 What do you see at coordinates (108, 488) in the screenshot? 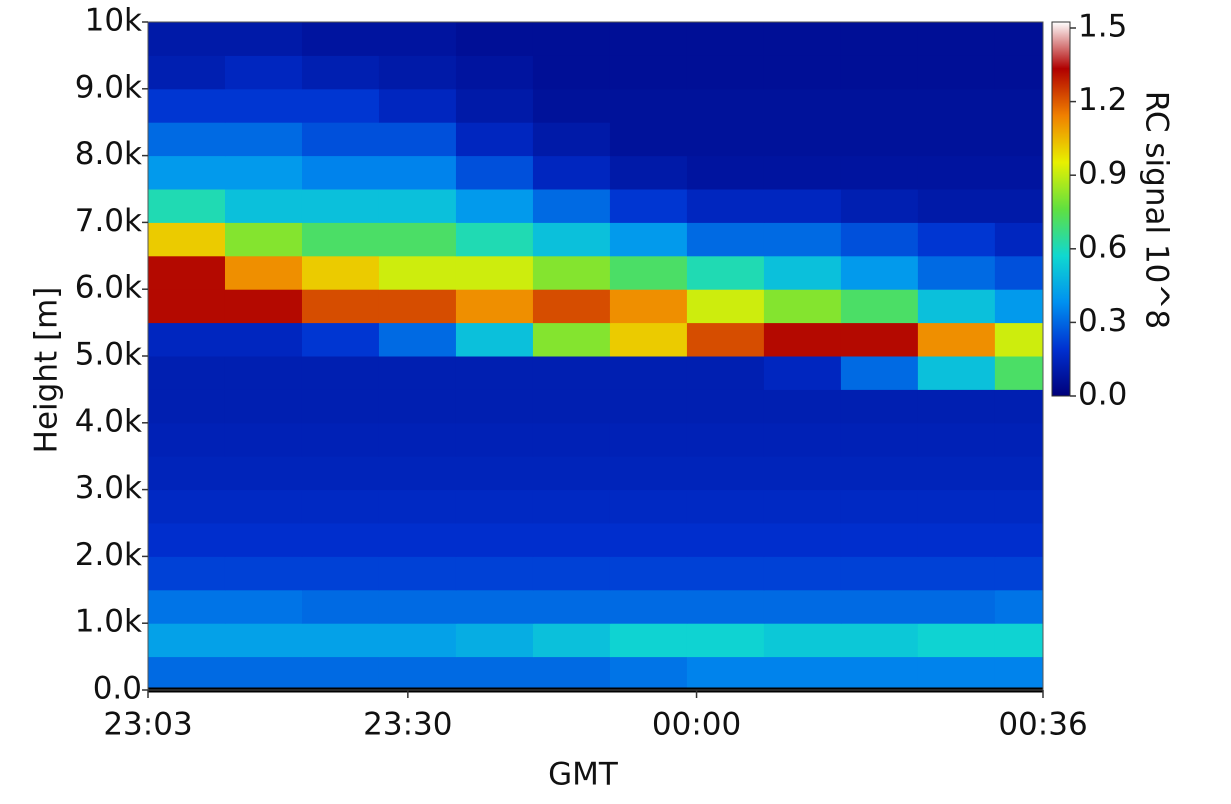
I see `y-tick-label: 3.0k` at bounding box center [108, 488].